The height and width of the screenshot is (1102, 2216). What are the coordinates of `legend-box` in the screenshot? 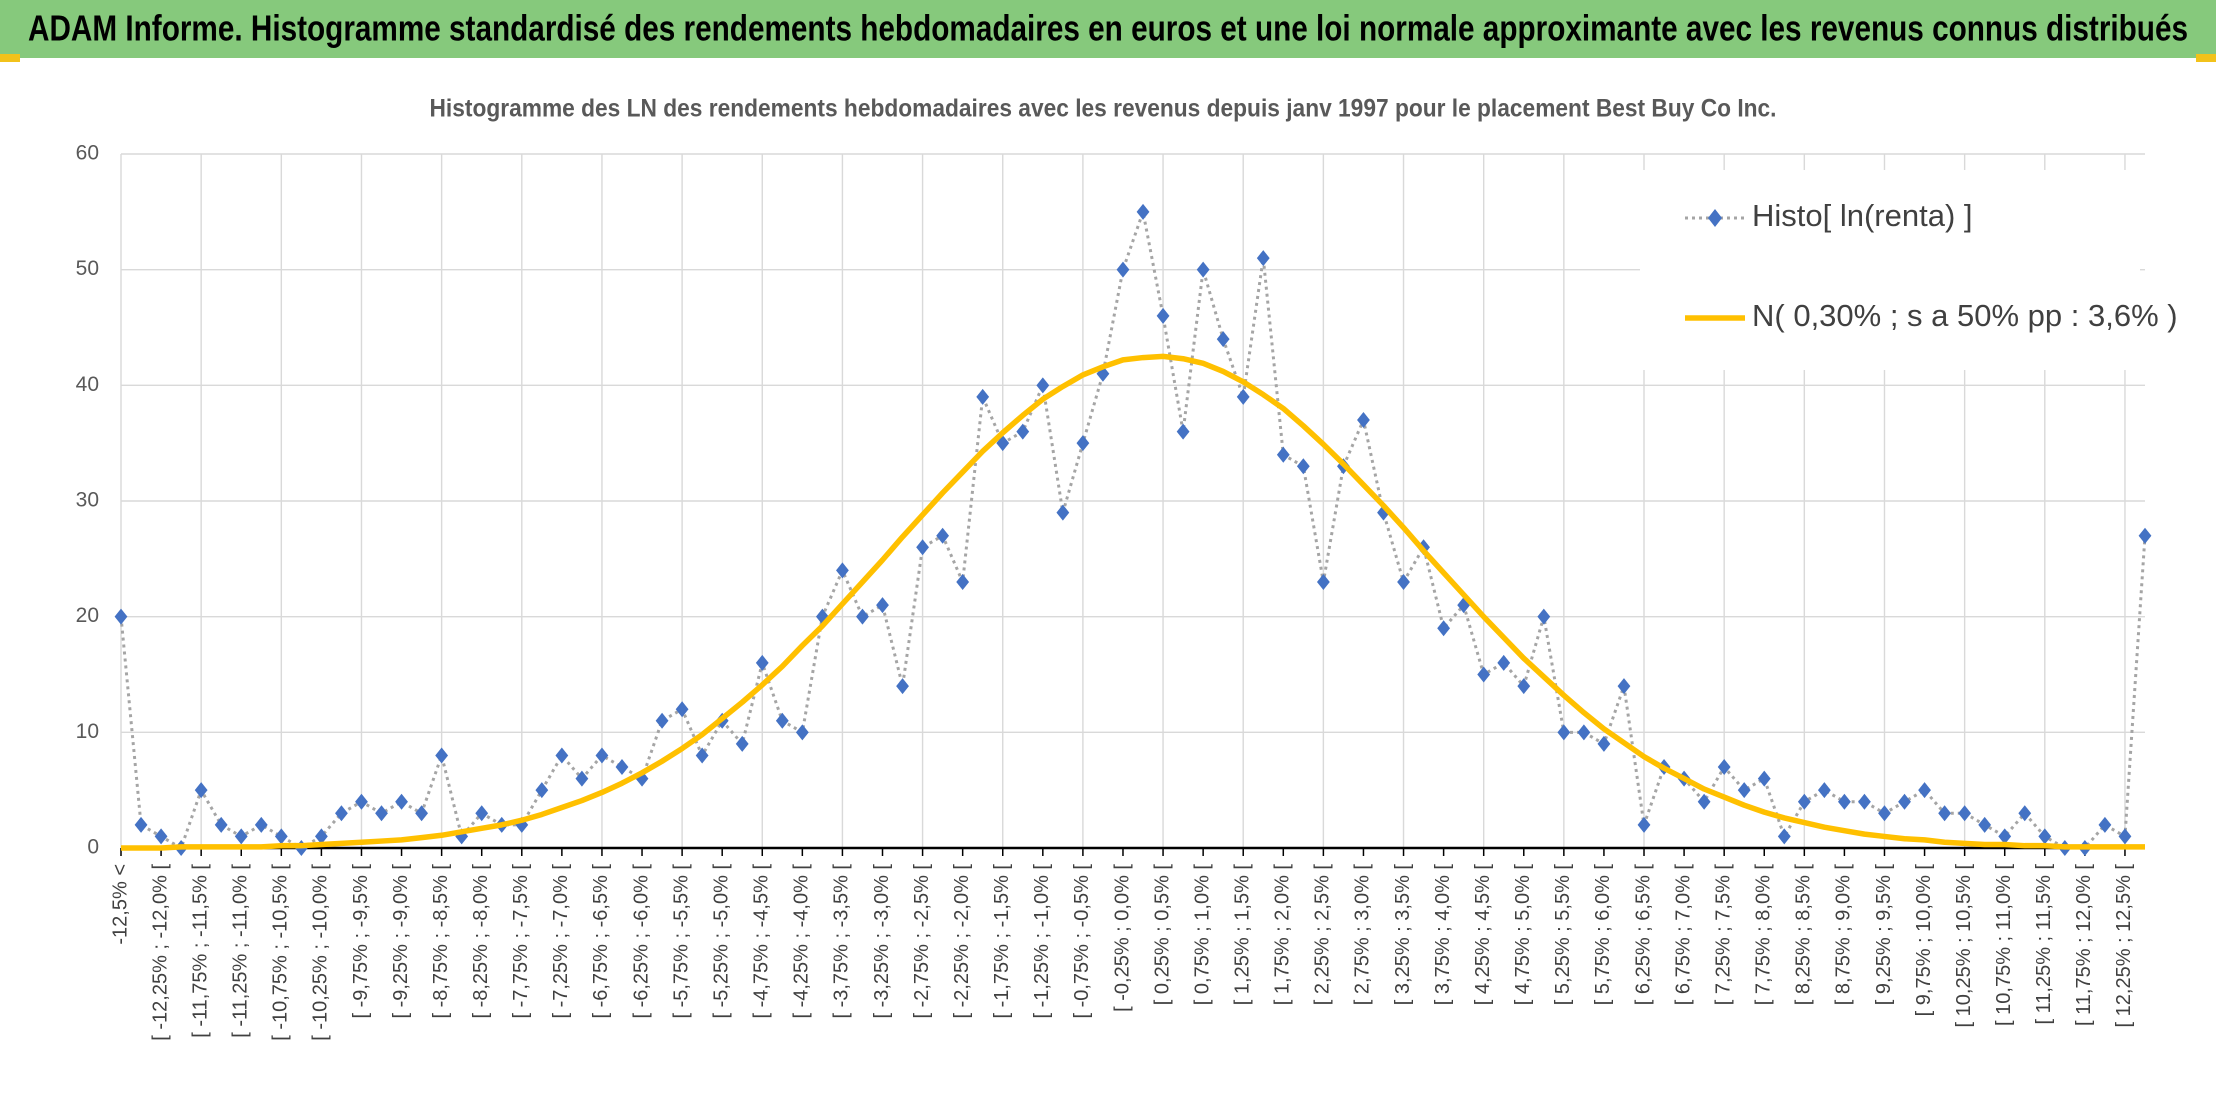 It's located at (1890, 270).